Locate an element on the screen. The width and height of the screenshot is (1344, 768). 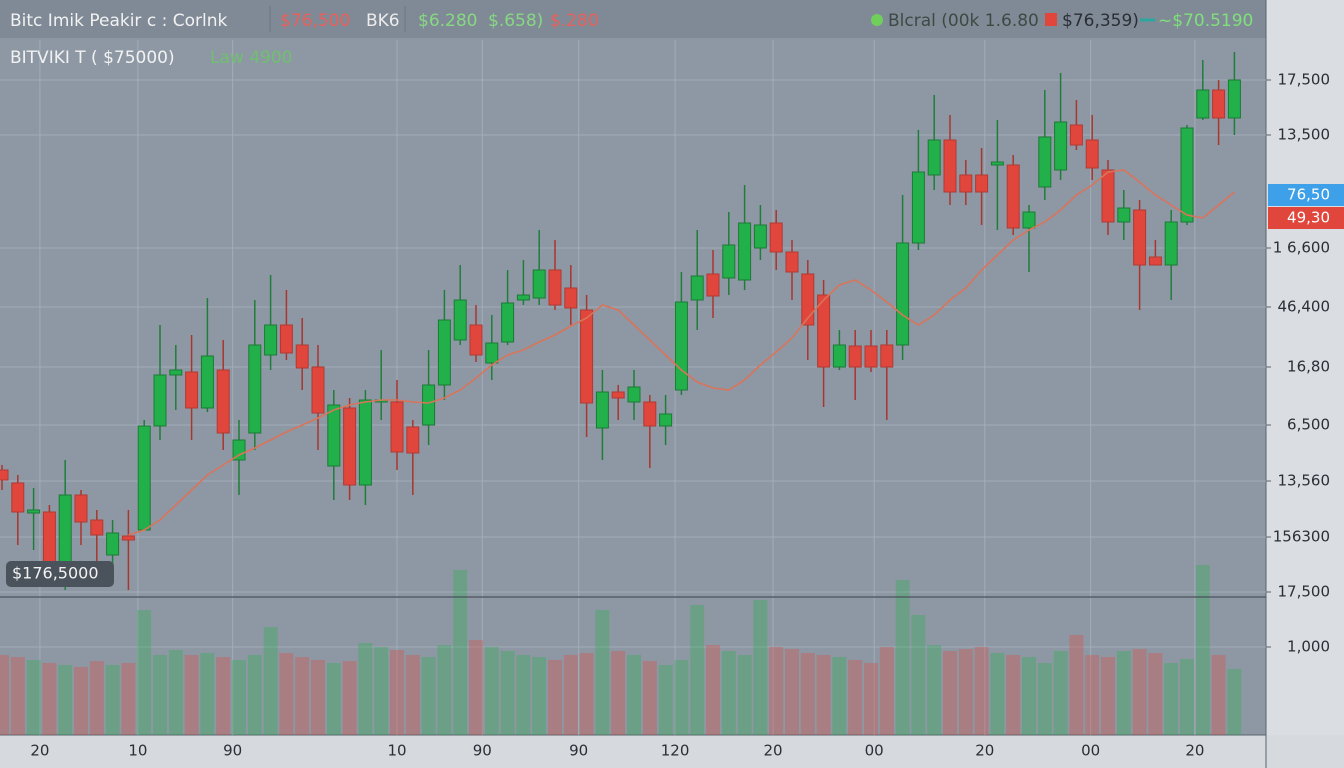
y-tick-label: 13,500 is located at coordinates (1304, 135).